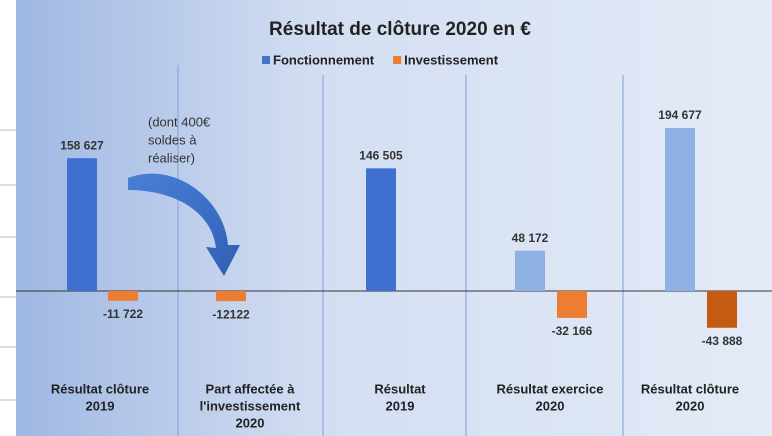 This screenshot has height=436, width=772. Describe the element at coordinates (400, 29) in the screenshot. I see `chart-title: Résultat de clôture 2020 en €` at that location.